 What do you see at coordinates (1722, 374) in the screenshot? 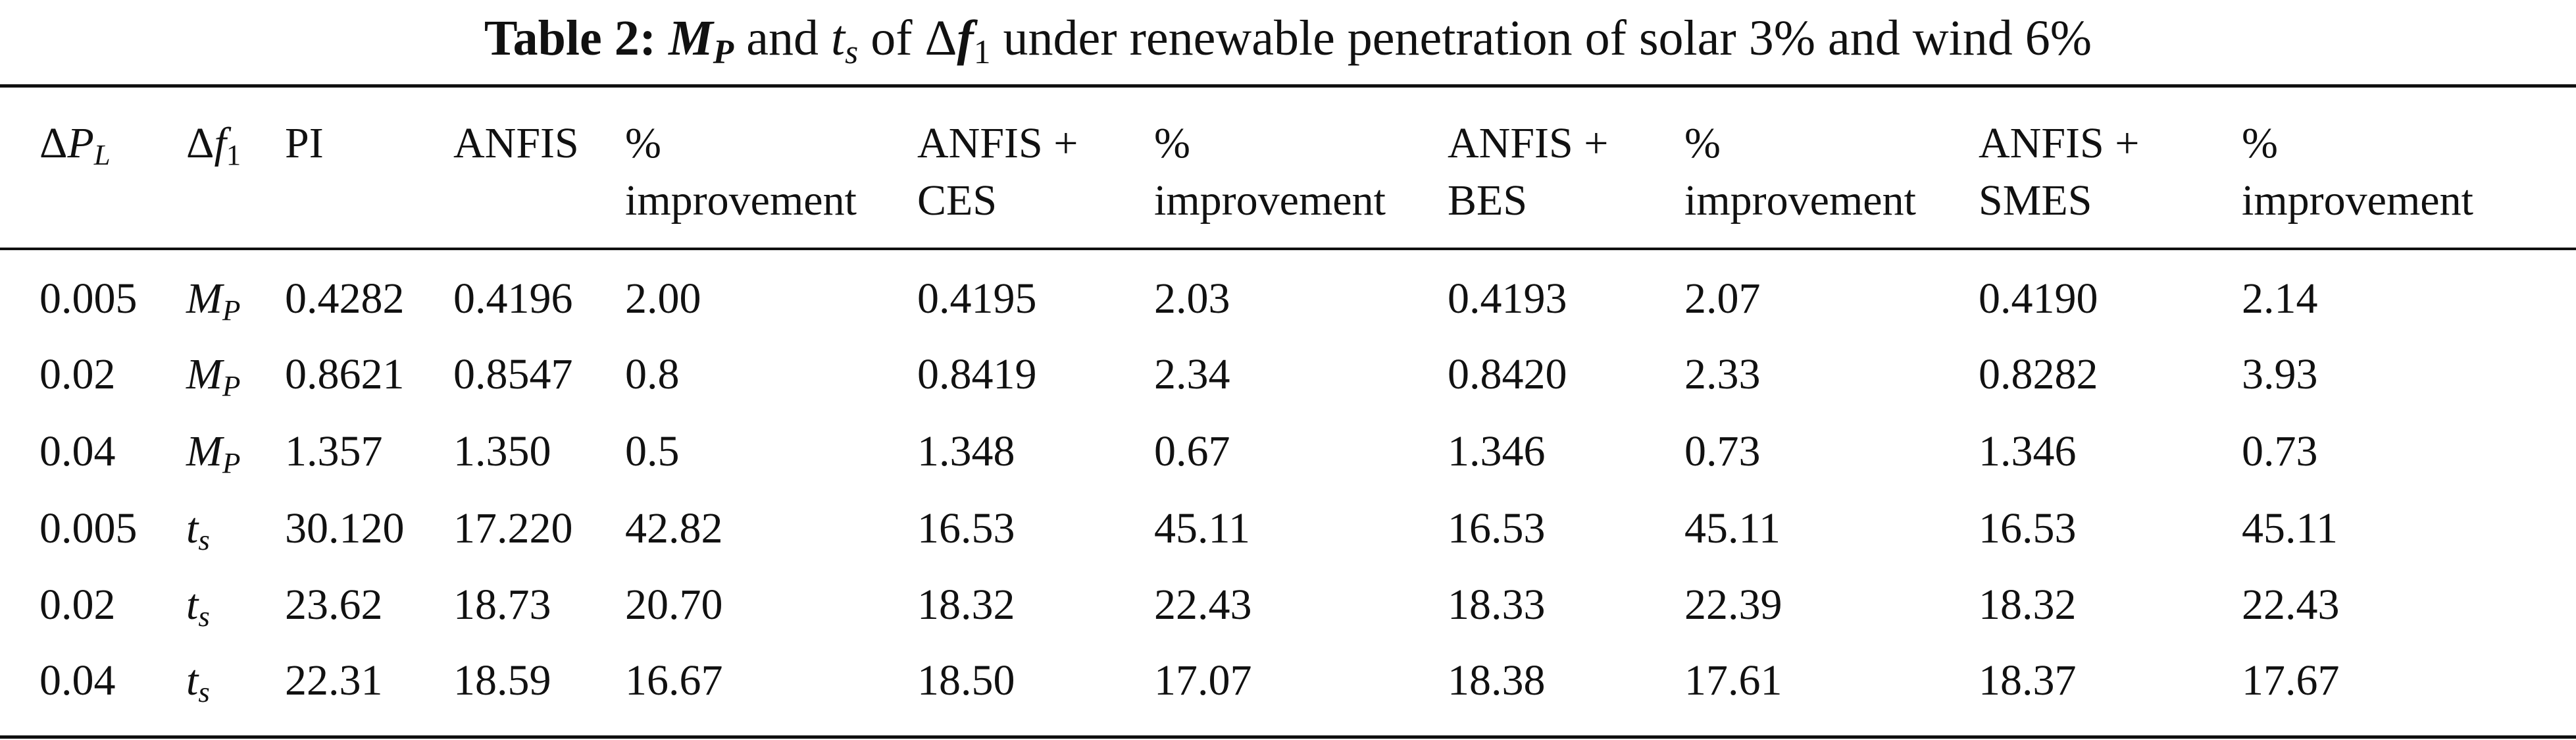
I see `cell-value: 2.33` at bounding box center [1722, 374].